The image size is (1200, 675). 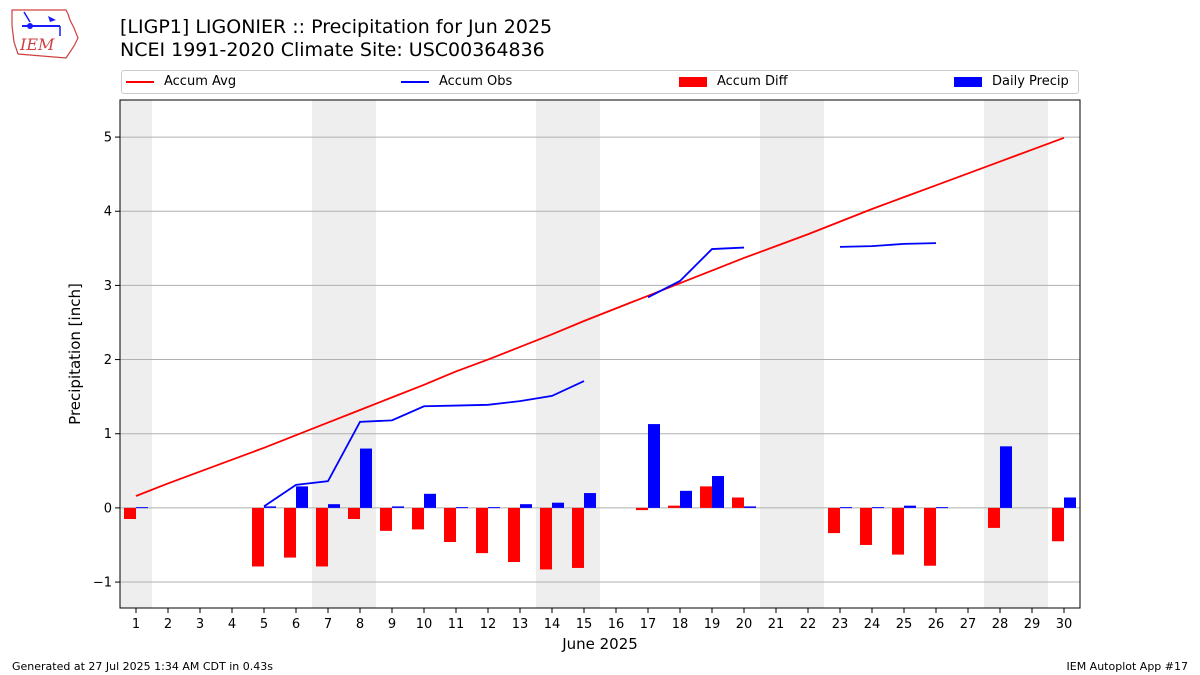 What do you see at coordinates (296, 624) in the screenshot?
I see `x-tick-label: 6` at bounding box center [296, 624].